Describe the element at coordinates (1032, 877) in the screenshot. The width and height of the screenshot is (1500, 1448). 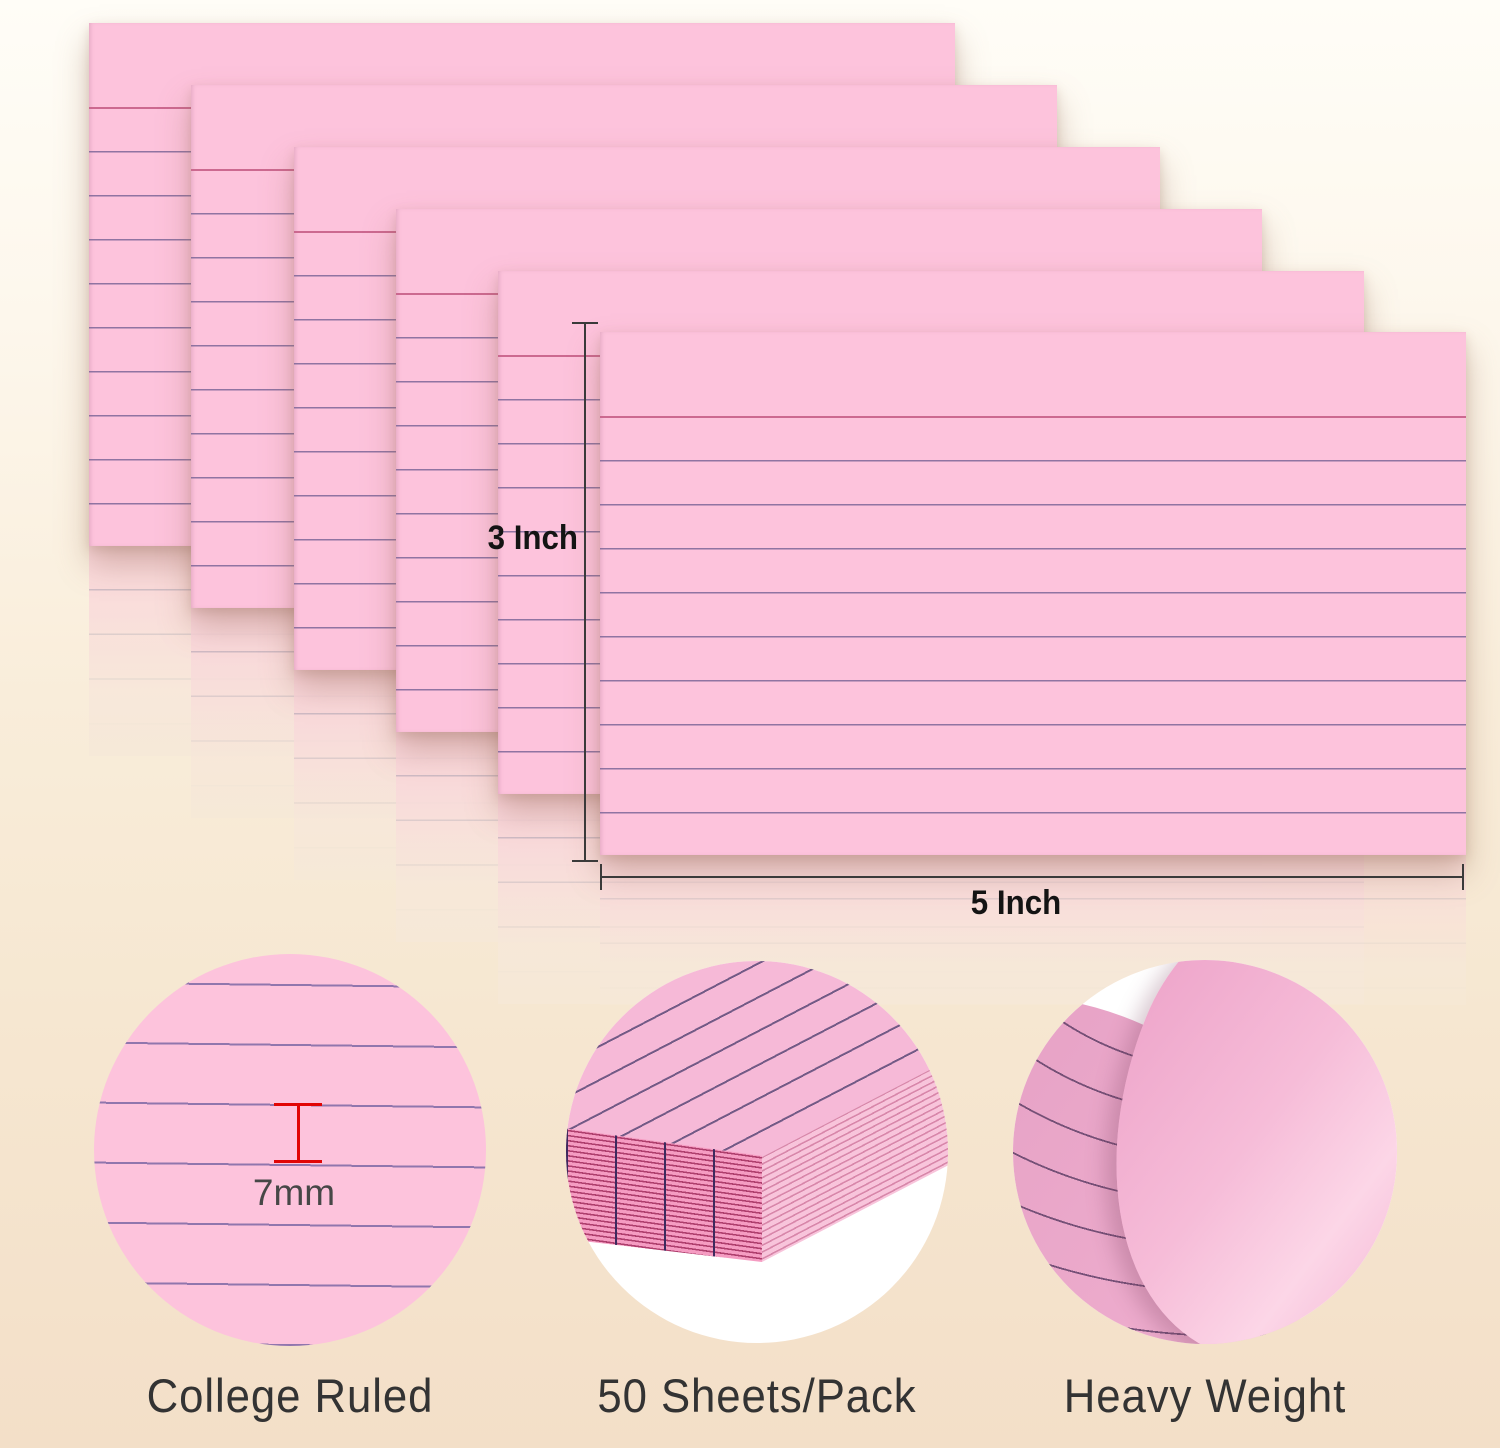
I see `width-dimension-line` at that location.